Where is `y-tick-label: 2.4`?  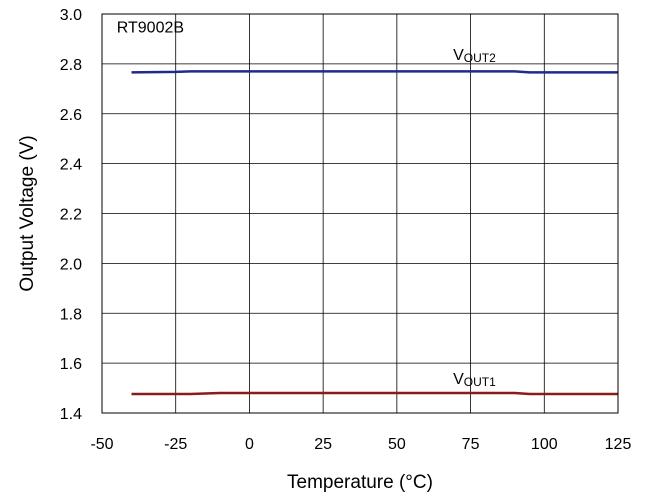
y-tick-label: 2.4 is located at coordinates (71, 165).